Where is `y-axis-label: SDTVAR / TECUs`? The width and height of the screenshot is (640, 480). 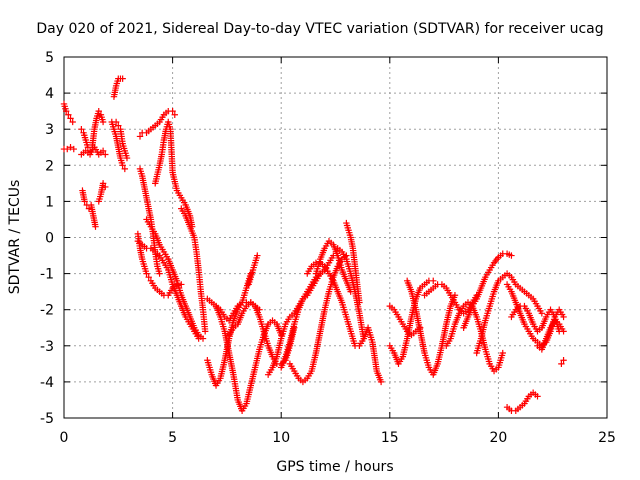 y-axis-label: SDTVAR / TECUs is located at coordinates (15, 237).